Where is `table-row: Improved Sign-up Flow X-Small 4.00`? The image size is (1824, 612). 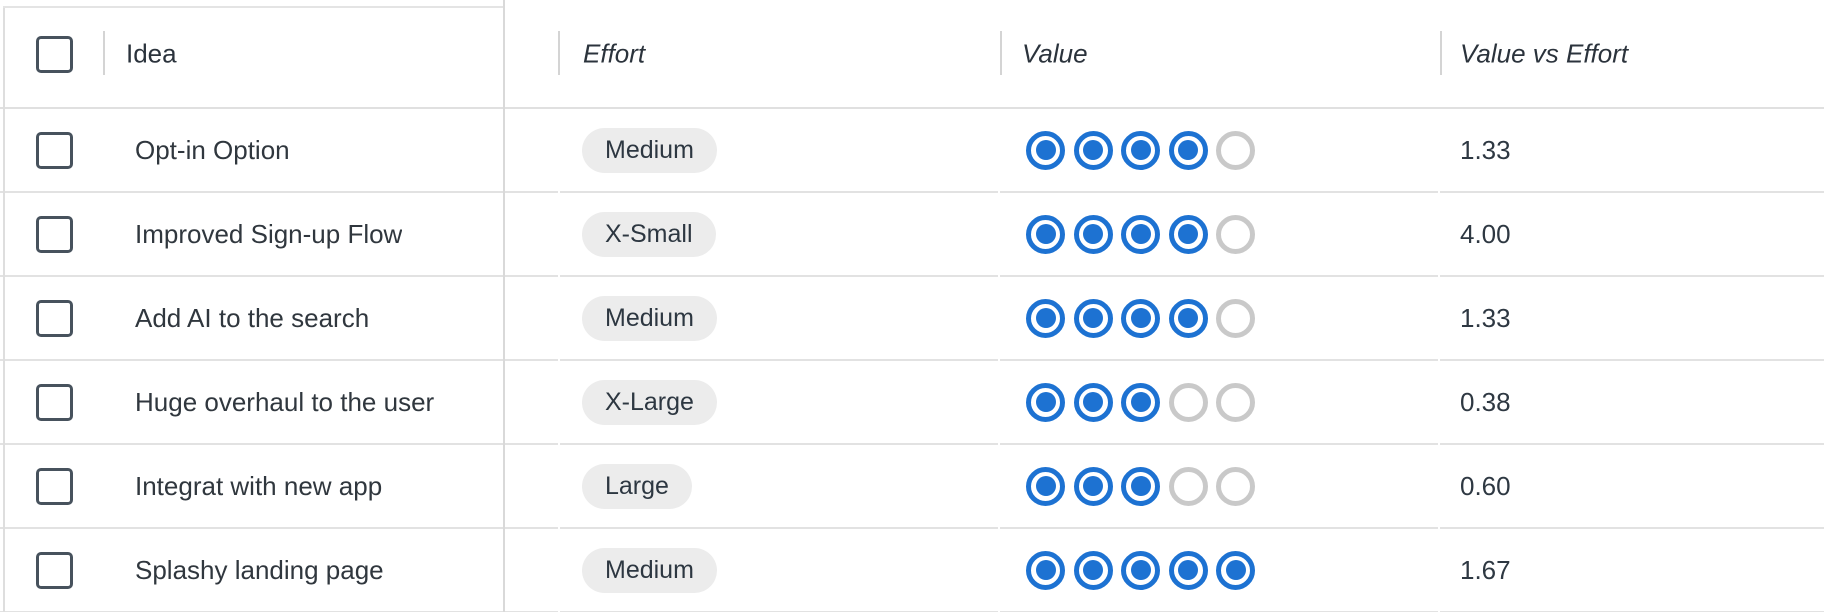 table-row: Improved Sign-up Flow X-Small 4.00 is located at coordinates (912, 235).